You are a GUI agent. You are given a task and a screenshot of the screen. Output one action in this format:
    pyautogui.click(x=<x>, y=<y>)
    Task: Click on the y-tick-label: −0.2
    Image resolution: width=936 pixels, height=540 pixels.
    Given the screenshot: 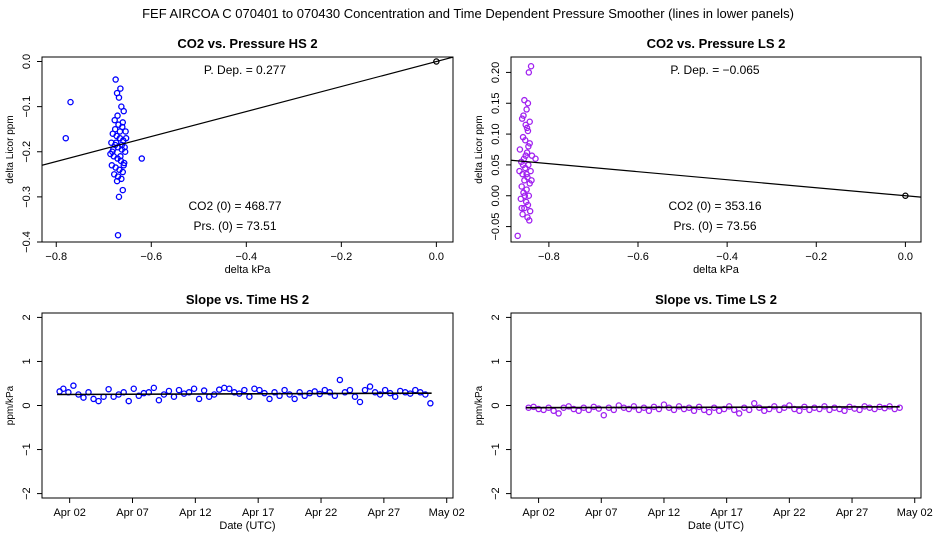 What is the action you would take?
    pyautogui.click(x=27, y=152)
    